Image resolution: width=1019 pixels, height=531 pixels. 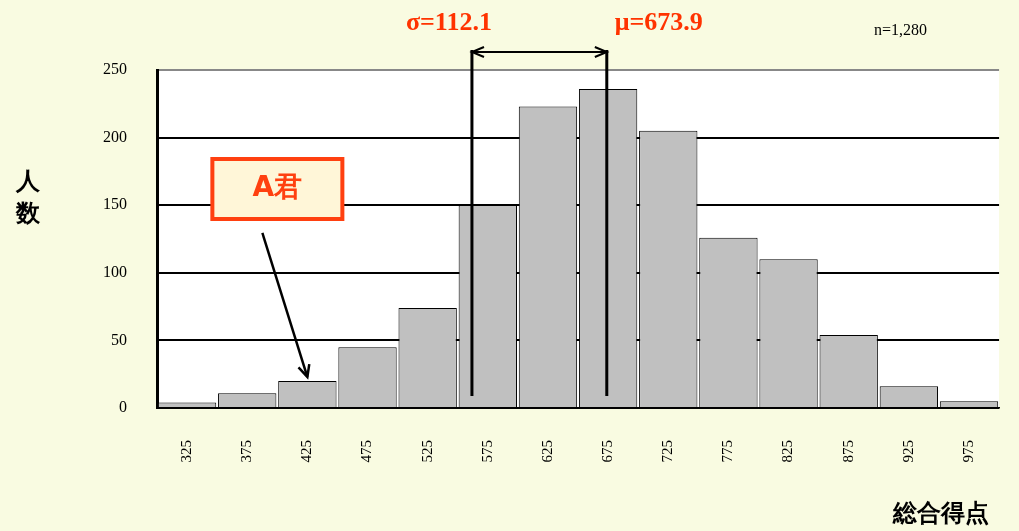 I want to click on y-tick-label: 200, so click(x=115, y=136).